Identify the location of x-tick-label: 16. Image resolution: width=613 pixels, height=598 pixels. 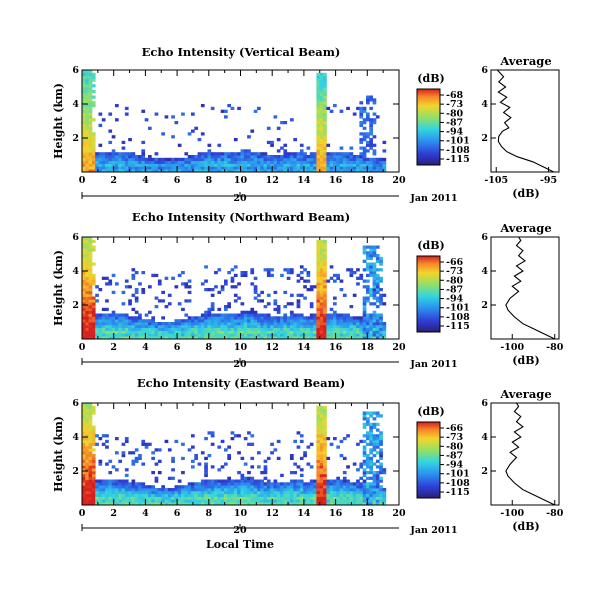
(336, 347).